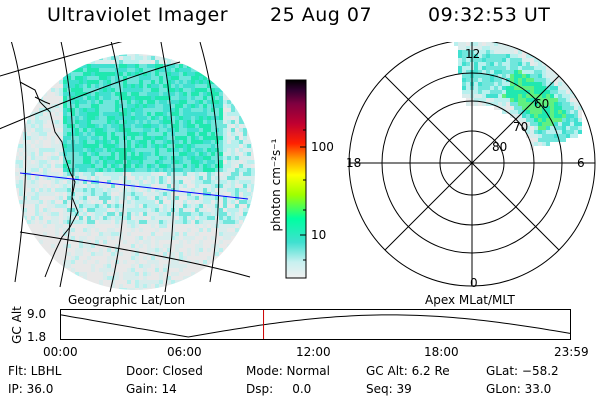  What do you see at coordinates (522, 371) in the screenshot?
I see `info-glat: GLat: −58.2` at bounding box center [522, 371].